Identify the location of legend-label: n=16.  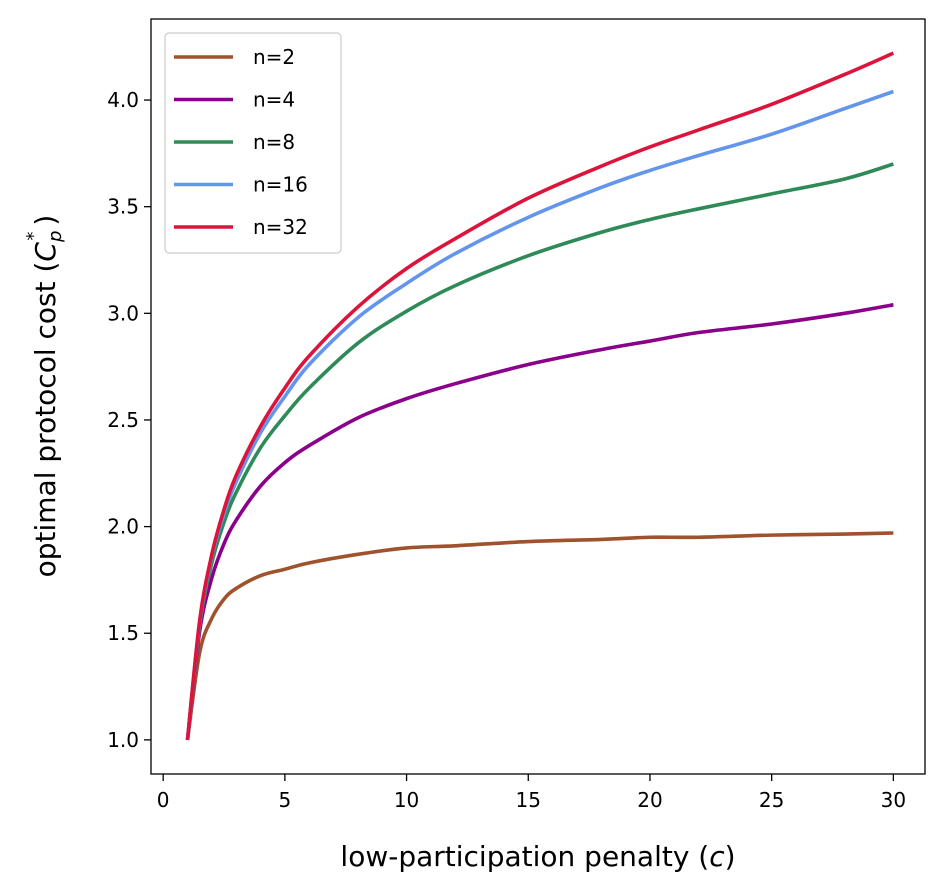
(280, 185).